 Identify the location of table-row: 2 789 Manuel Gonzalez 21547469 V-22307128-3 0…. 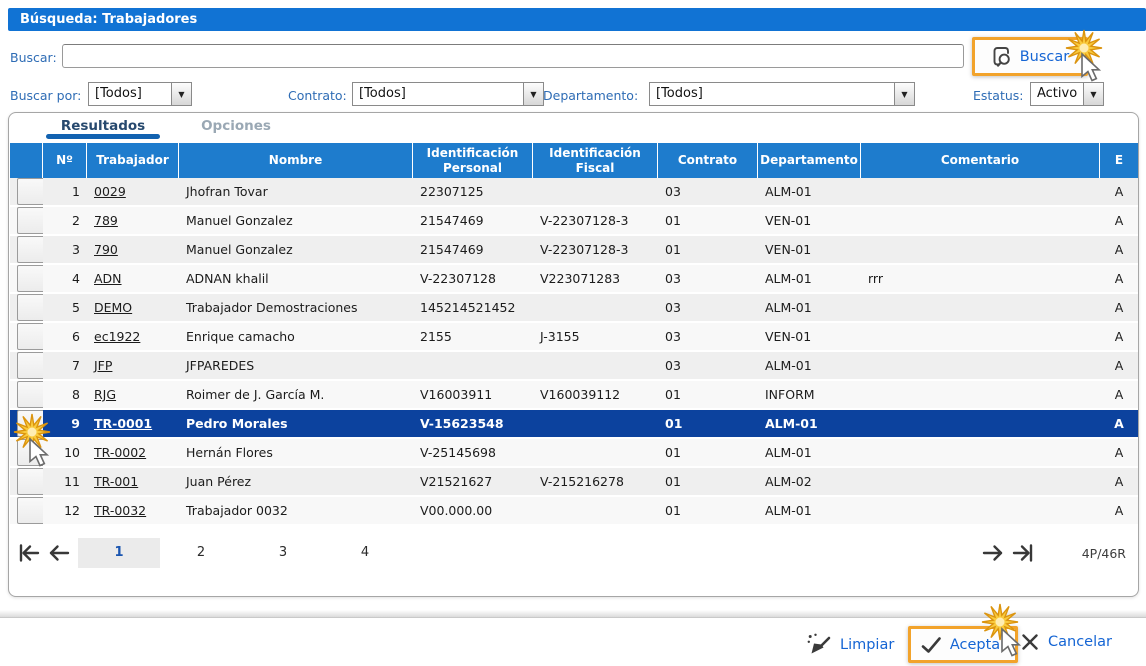
(574, 221).